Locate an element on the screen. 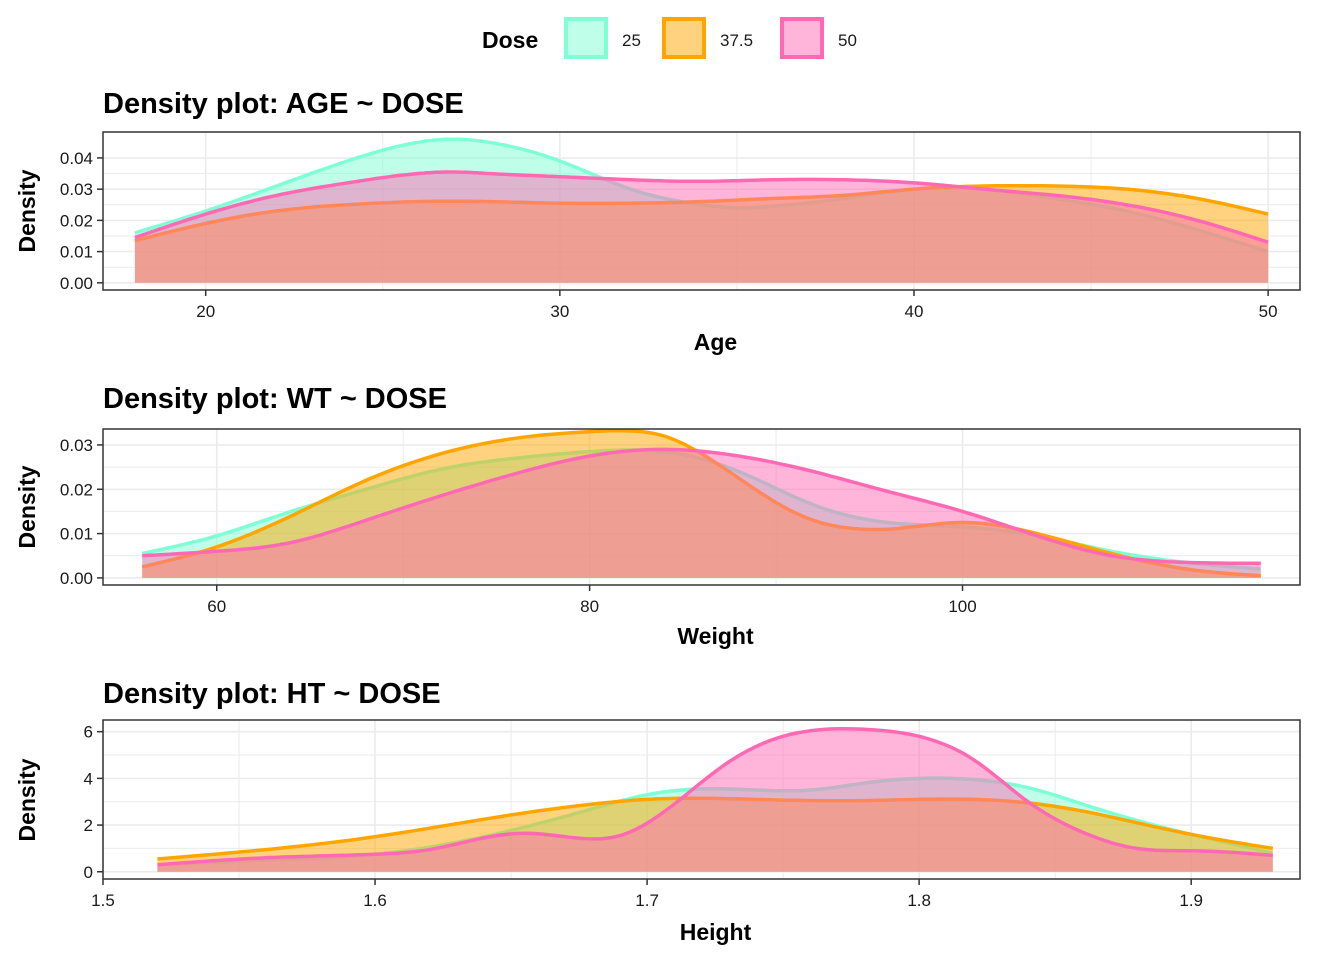 The width and height of the screenshot is (1344, 960). x-tick-label: 100 is located at coordinates (962, 606).